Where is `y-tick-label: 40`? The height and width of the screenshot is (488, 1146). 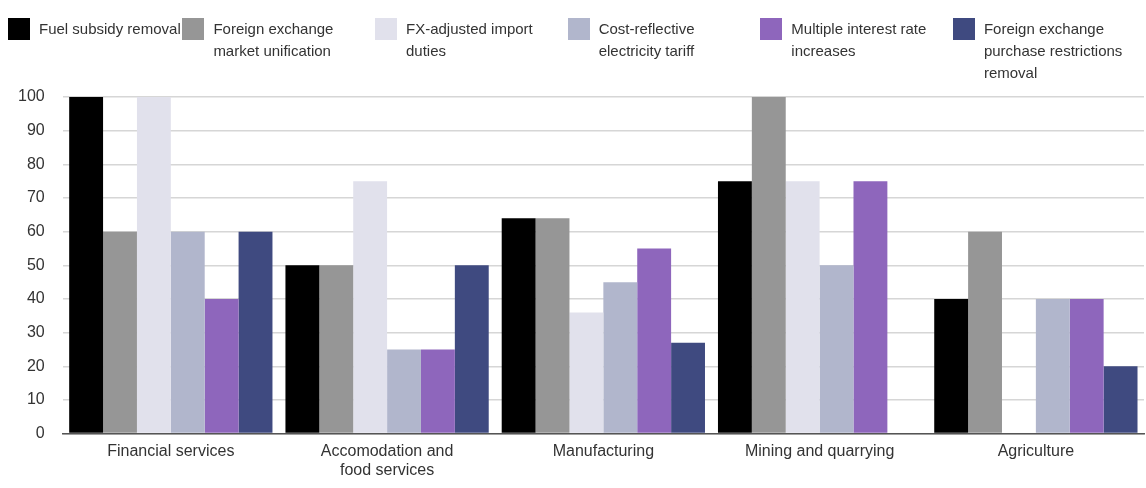
y-tick-label: 40 is located at coordinates (35, 298).